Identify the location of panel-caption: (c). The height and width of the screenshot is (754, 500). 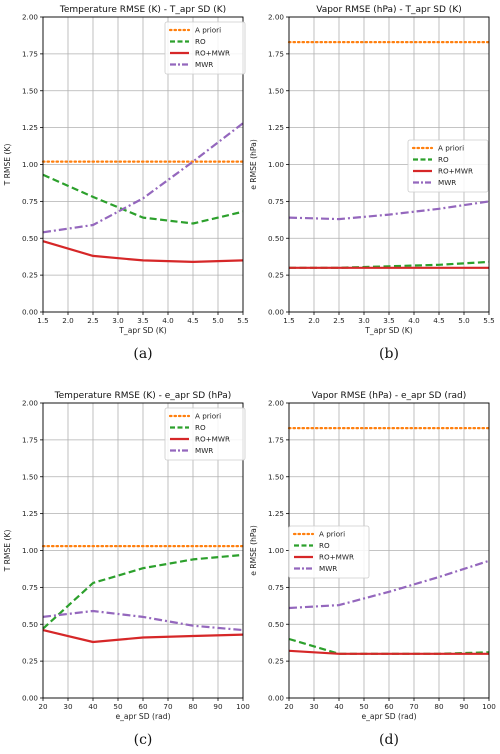
(143, 740).